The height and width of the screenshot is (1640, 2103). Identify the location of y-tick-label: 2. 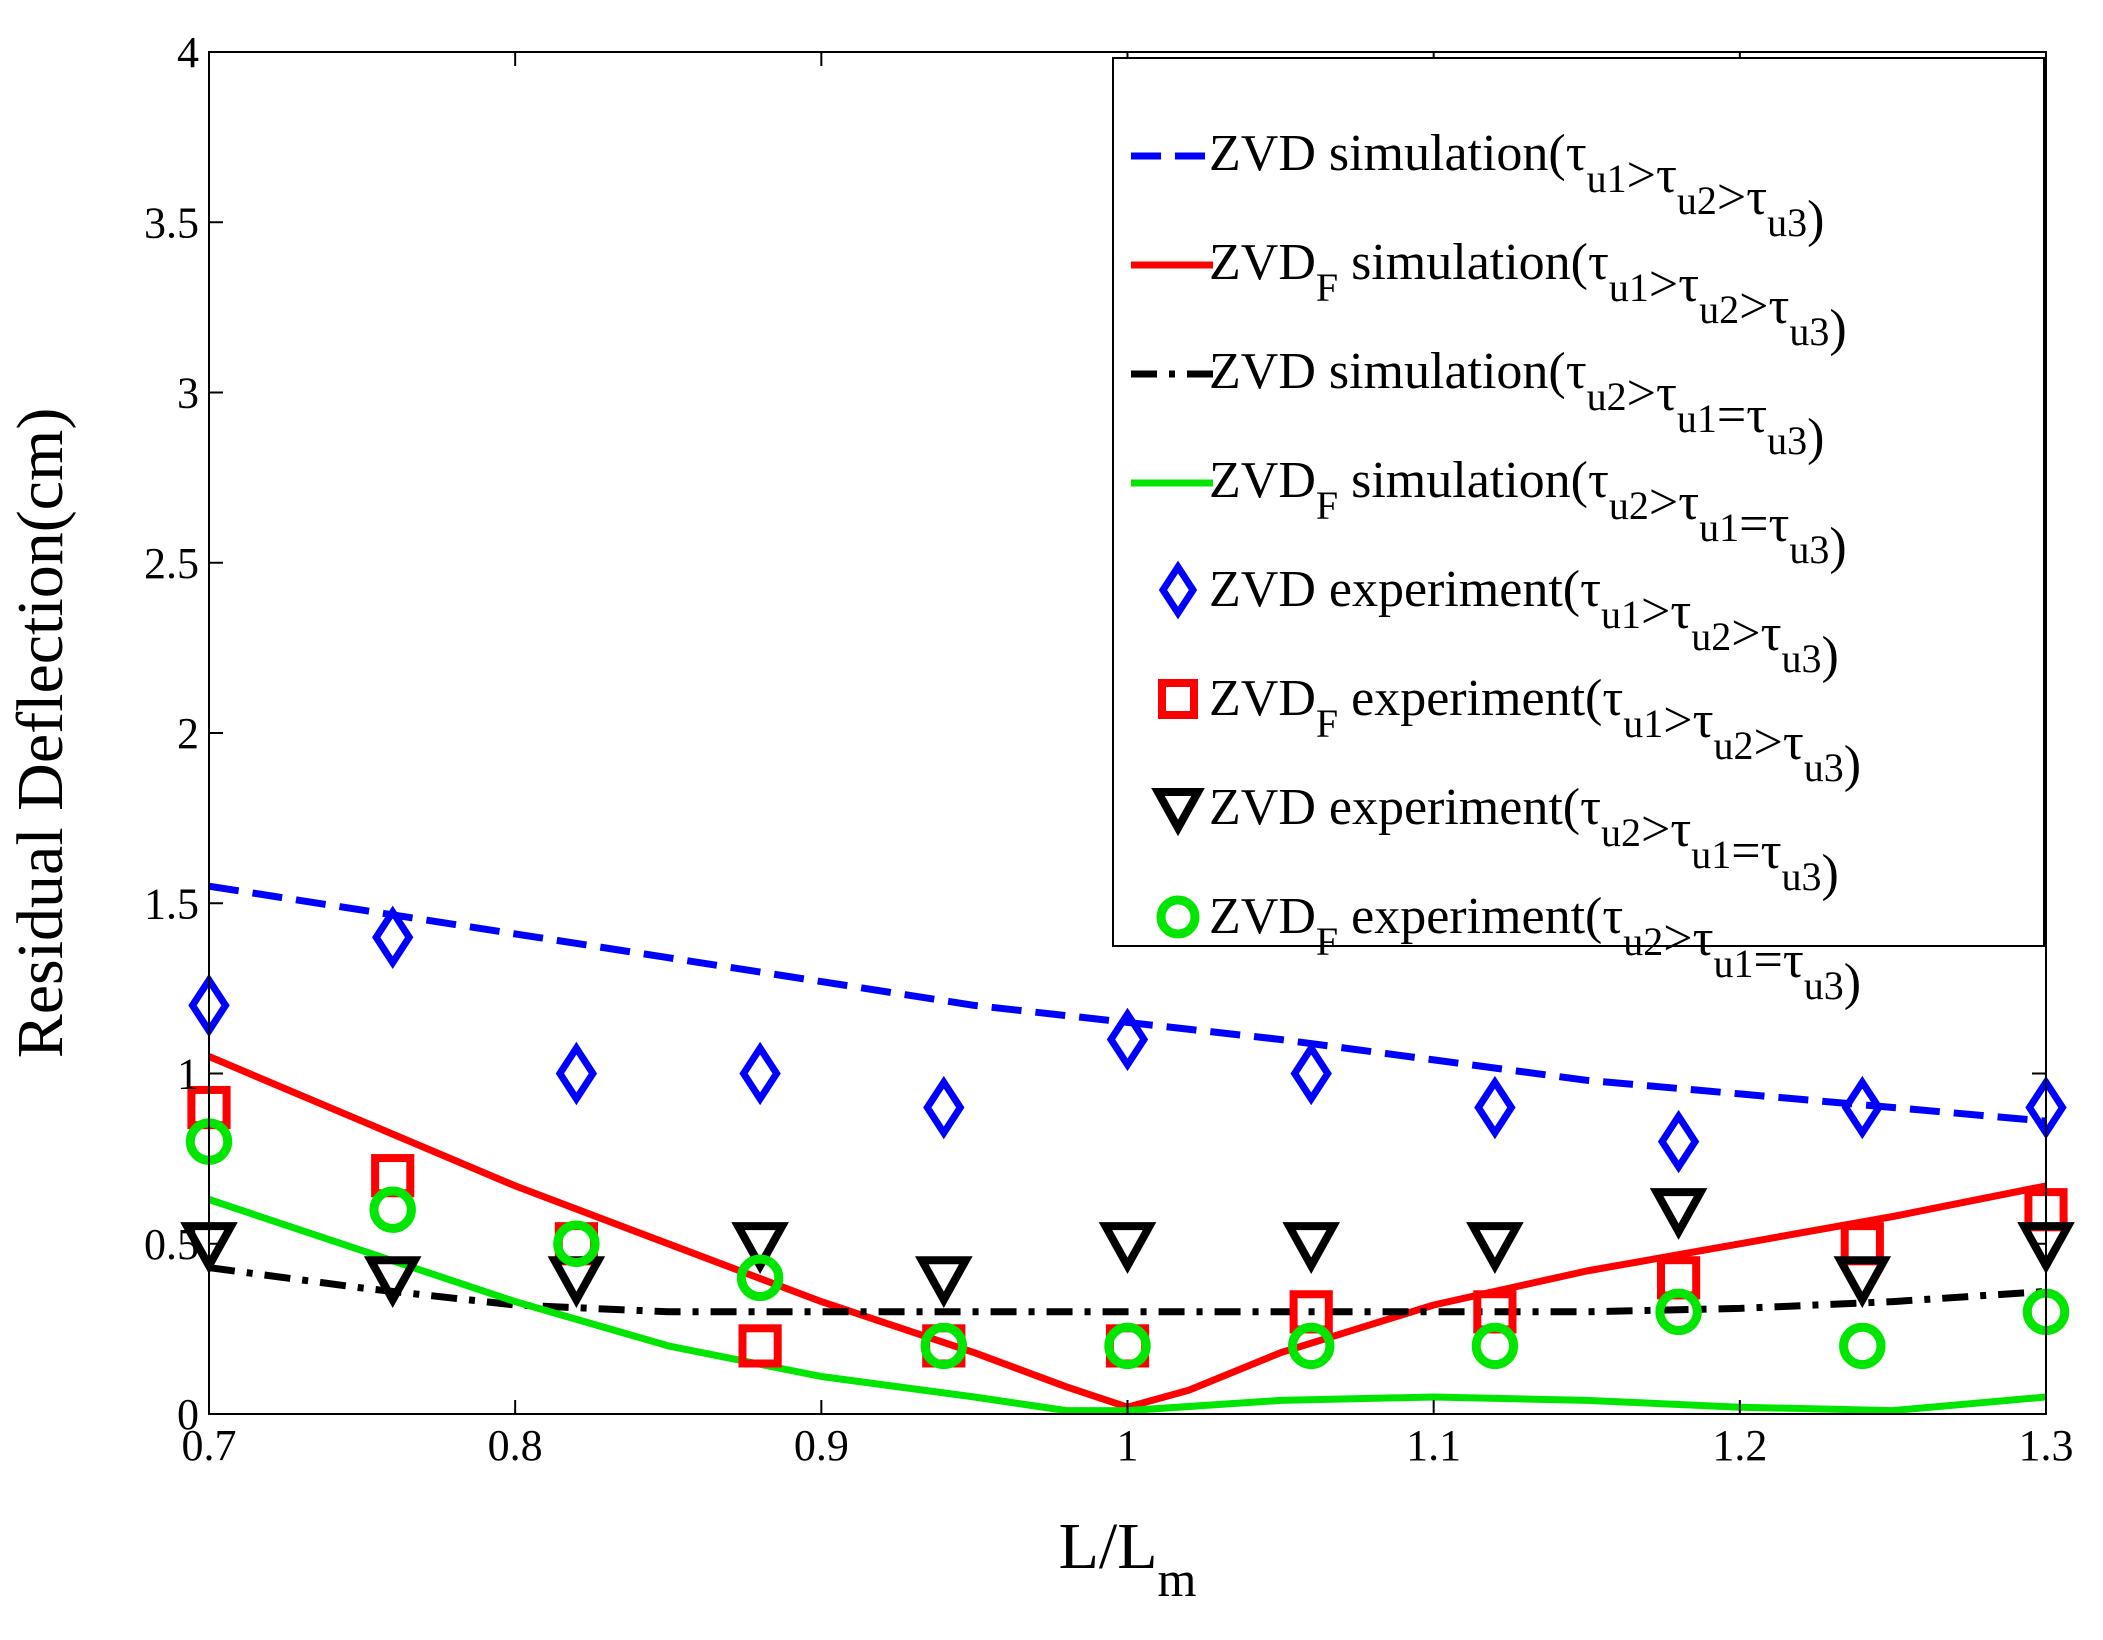
(188, 733).